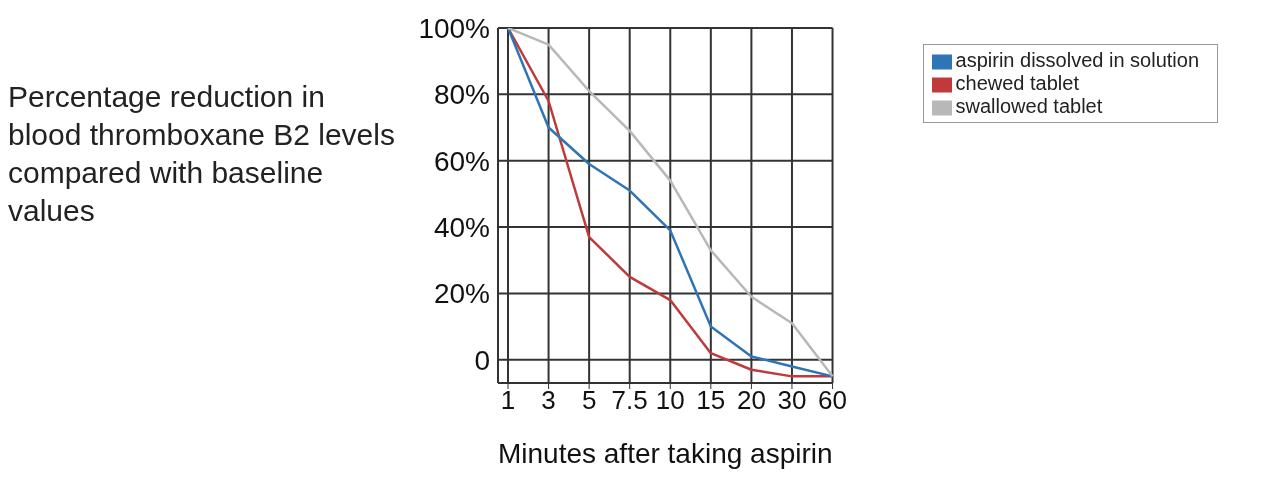 This screenshot has width=1262, height=495. What do you see at coordinates (589, 400) in the screenshot?
I see `x-tick-label: 5` at bounding box center [589, 400].